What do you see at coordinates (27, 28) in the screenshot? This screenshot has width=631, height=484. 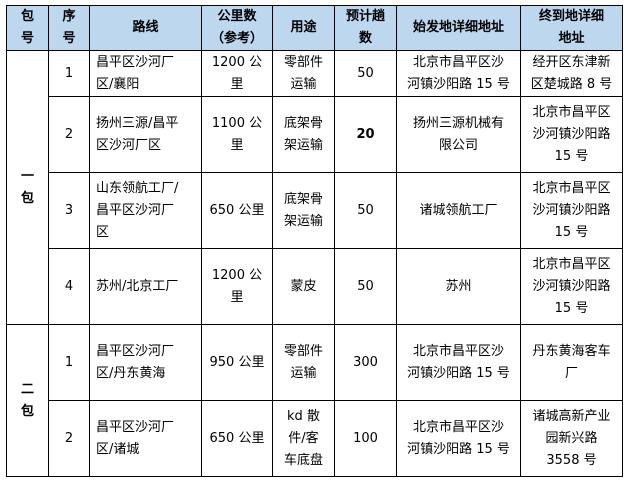 I see `header-package: 包 号` at bounding box center [27, 28].